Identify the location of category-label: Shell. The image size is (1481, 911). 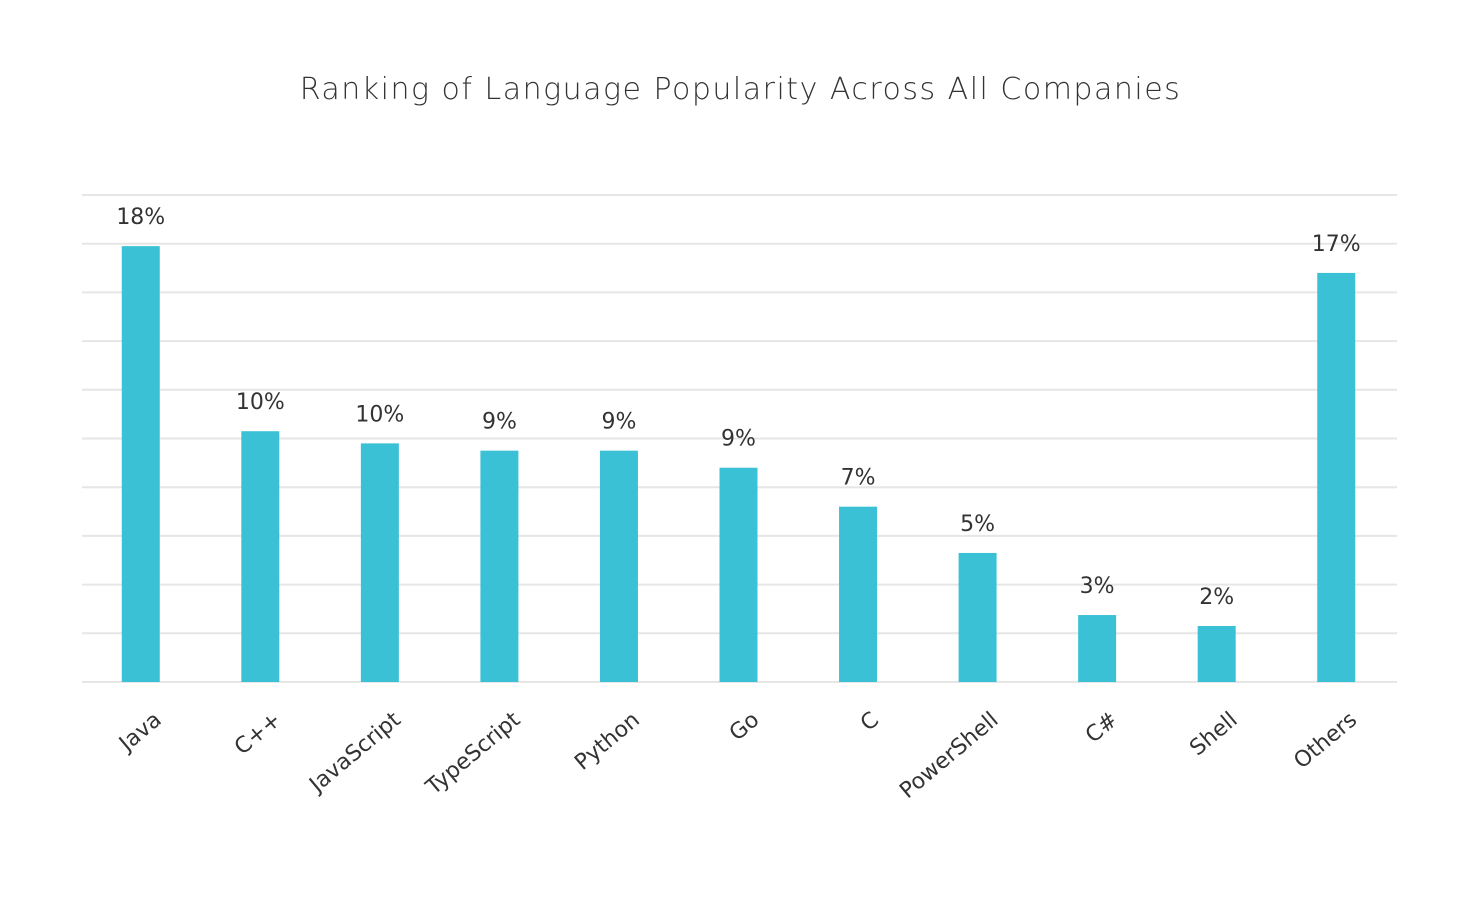
(1213, 734).